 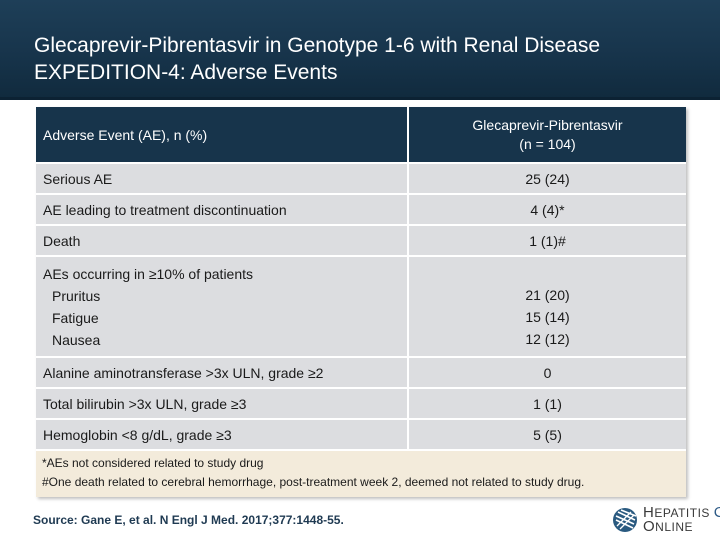 I want to click on row-value: 25 (24), so click(x=546, y=179).